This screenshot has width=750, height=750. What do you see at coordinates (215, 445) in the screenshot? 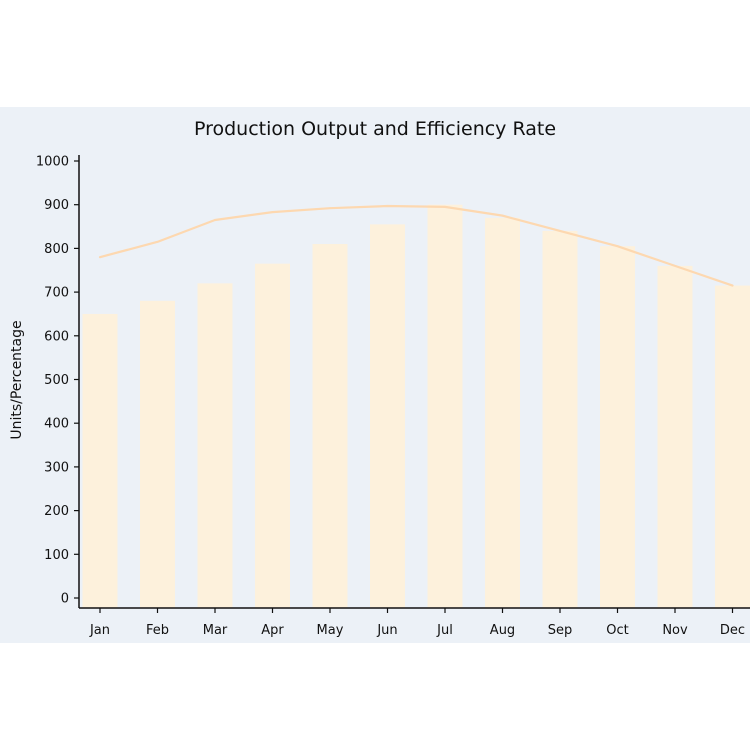
I see `bar-mar` at bounding box center [215, 445].